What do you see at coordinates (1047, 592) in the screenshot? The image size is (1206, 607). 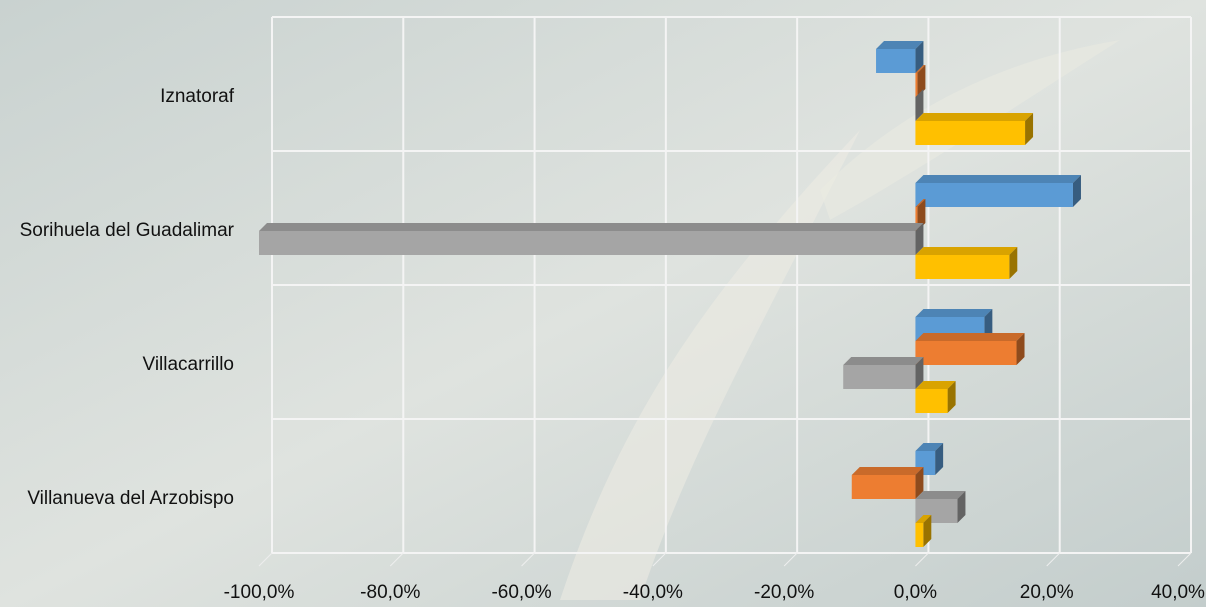 I see `x-tick-label: 20,0%` at bounding box center [1047, 592].